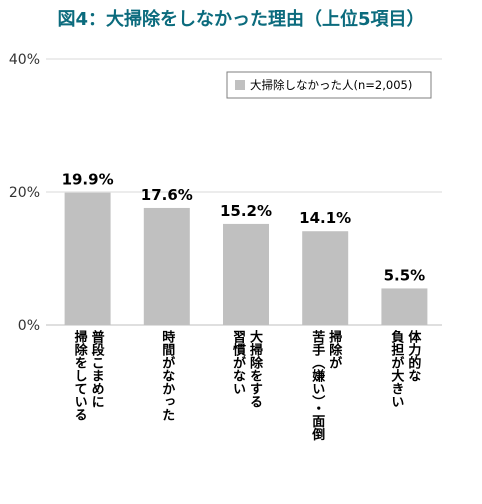  What do you see at coordinates (240, 85) in the screenshot?
I see `legend-swatch` at bounding box center [240, 85].